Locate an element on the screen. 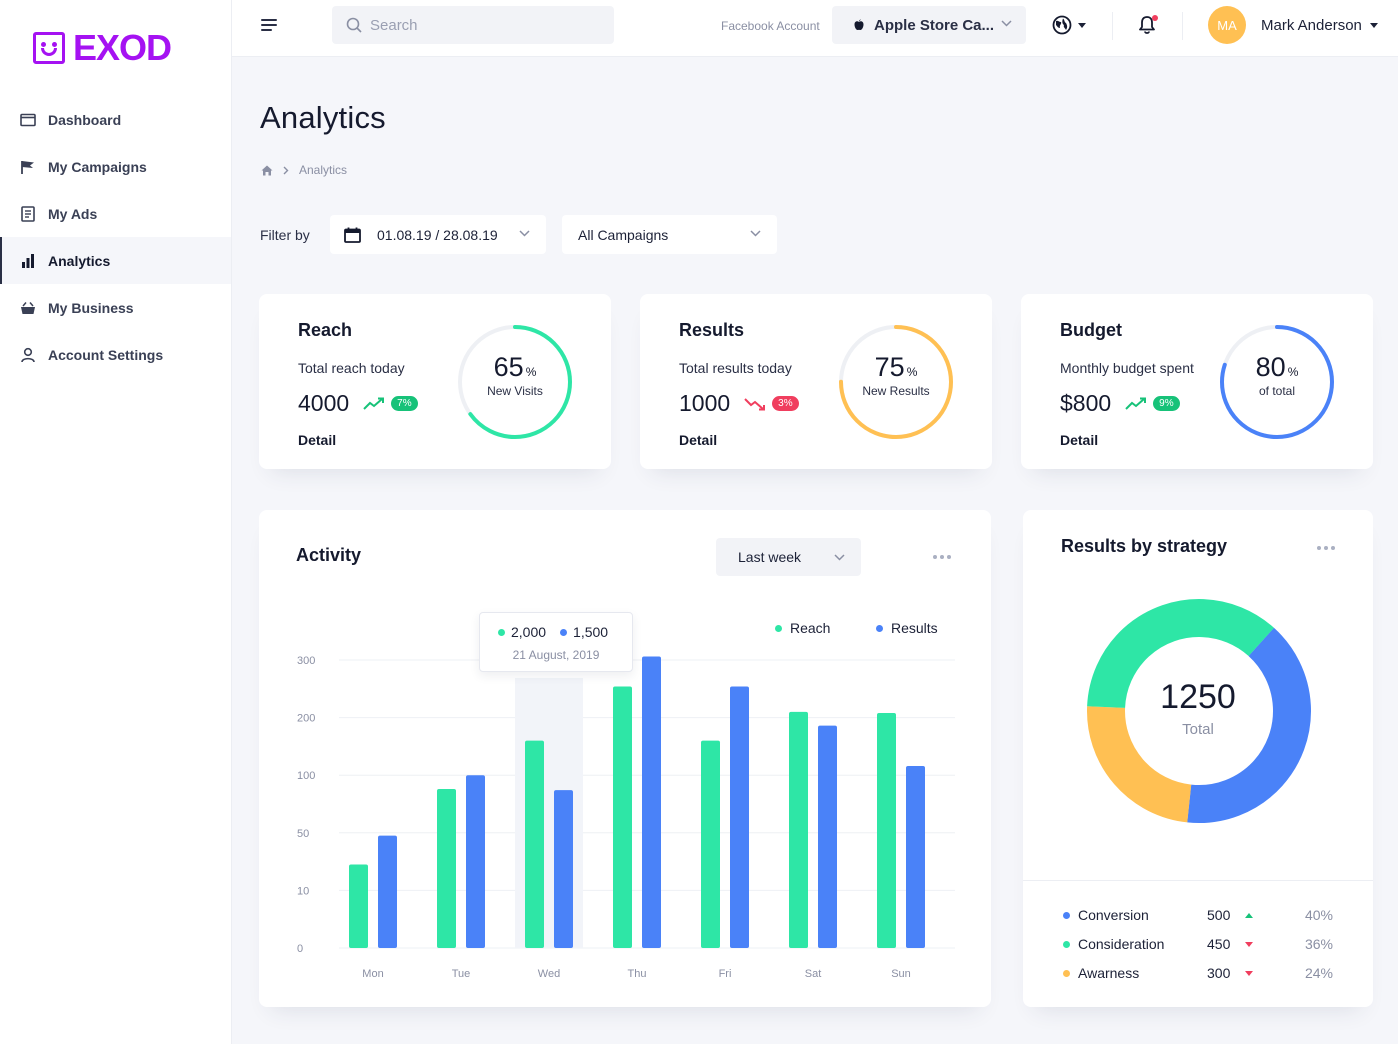  tooltip-date: 21 August, 2019 is located at coordinates (556, 655).